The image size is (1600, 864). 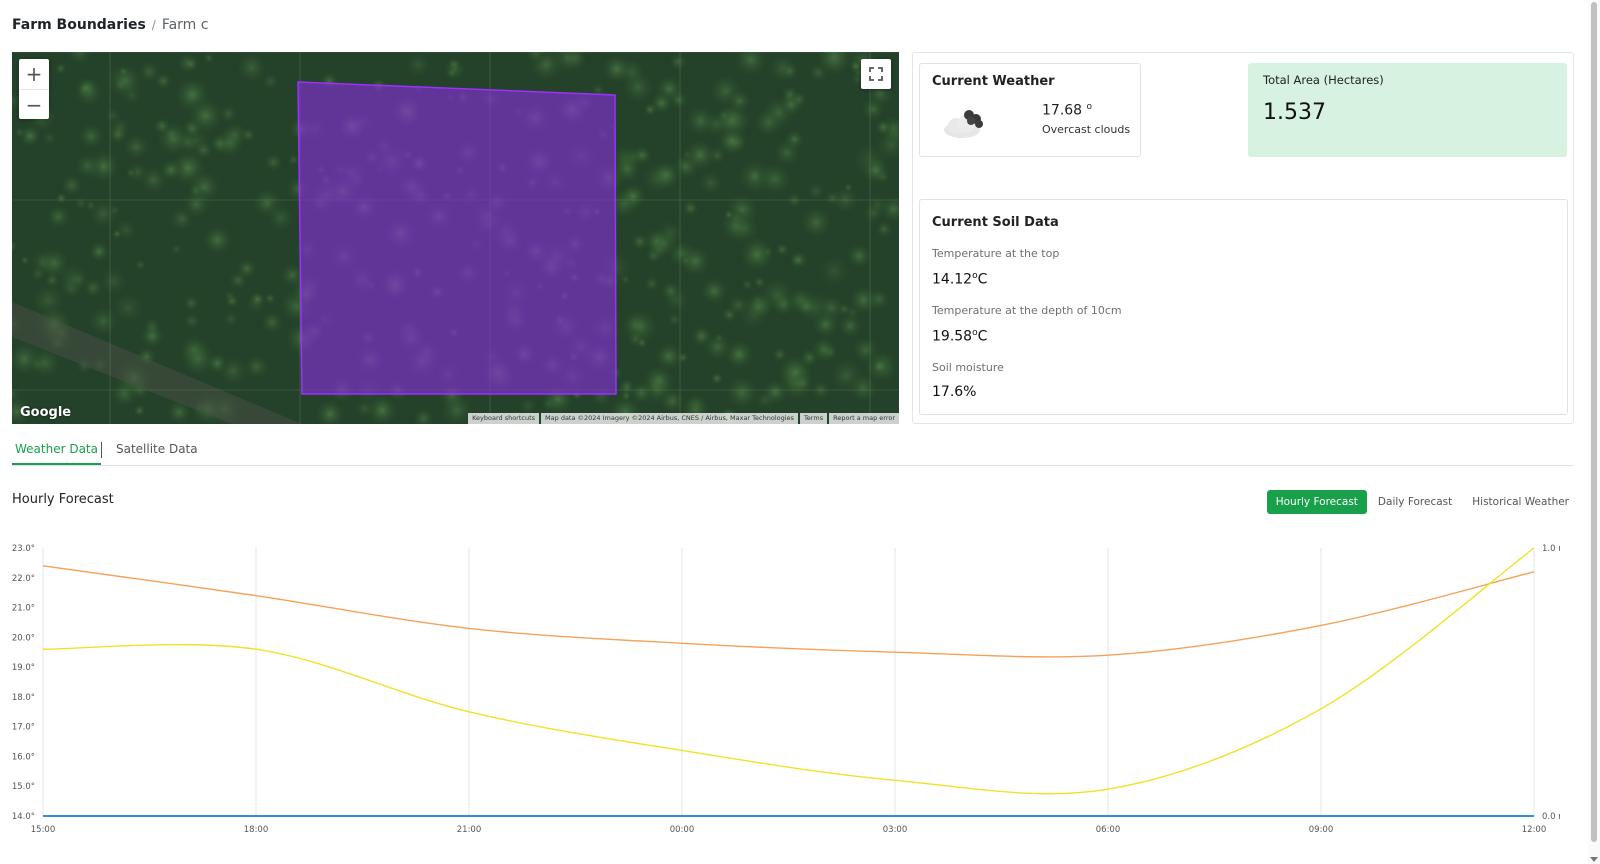 What do you see at coordinates (1551, 817) in the screenshot?
I see `y-right-tick-label: 0.0 mm` at bounding box center [1551, 817].